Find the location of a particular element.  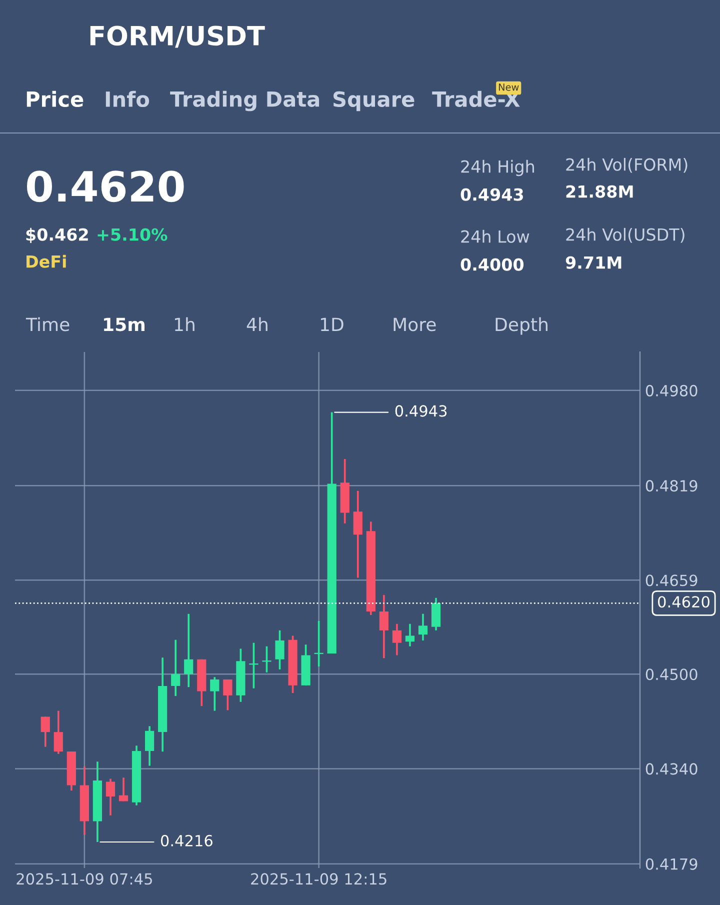

text: +5.10% is located at coordinates (133, 234).